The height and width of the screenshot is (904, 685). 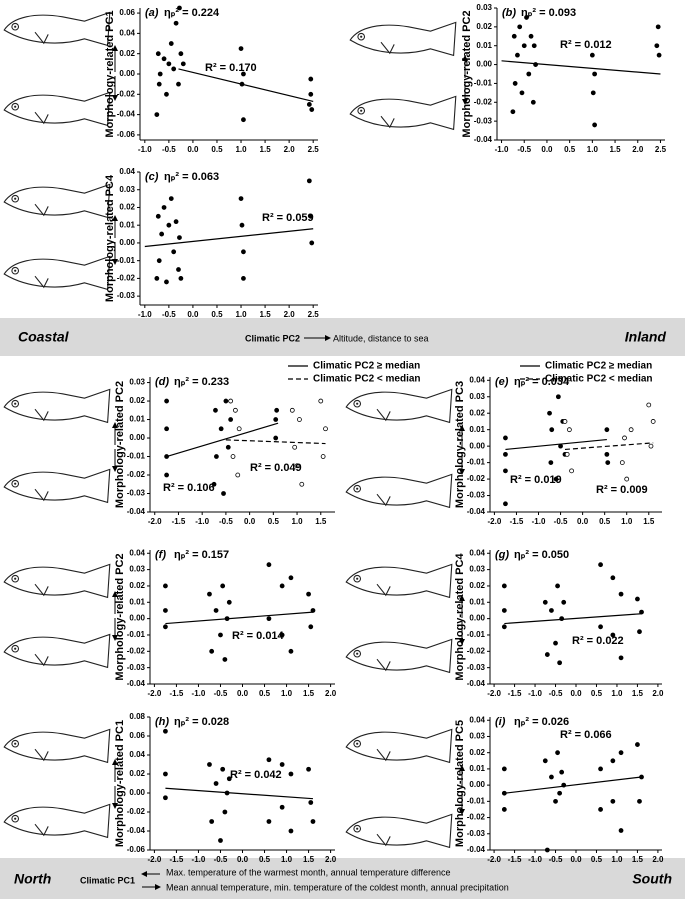 I want to click on y-tick-label: -0.03, so click(x=126, y=295).